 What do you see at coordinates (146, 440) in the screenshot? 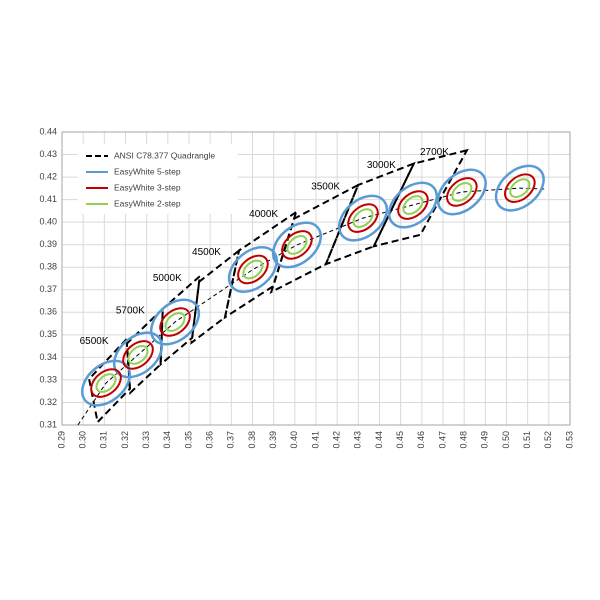
I see `x-tick-label: 0.33` at bounding box center [146, 440].